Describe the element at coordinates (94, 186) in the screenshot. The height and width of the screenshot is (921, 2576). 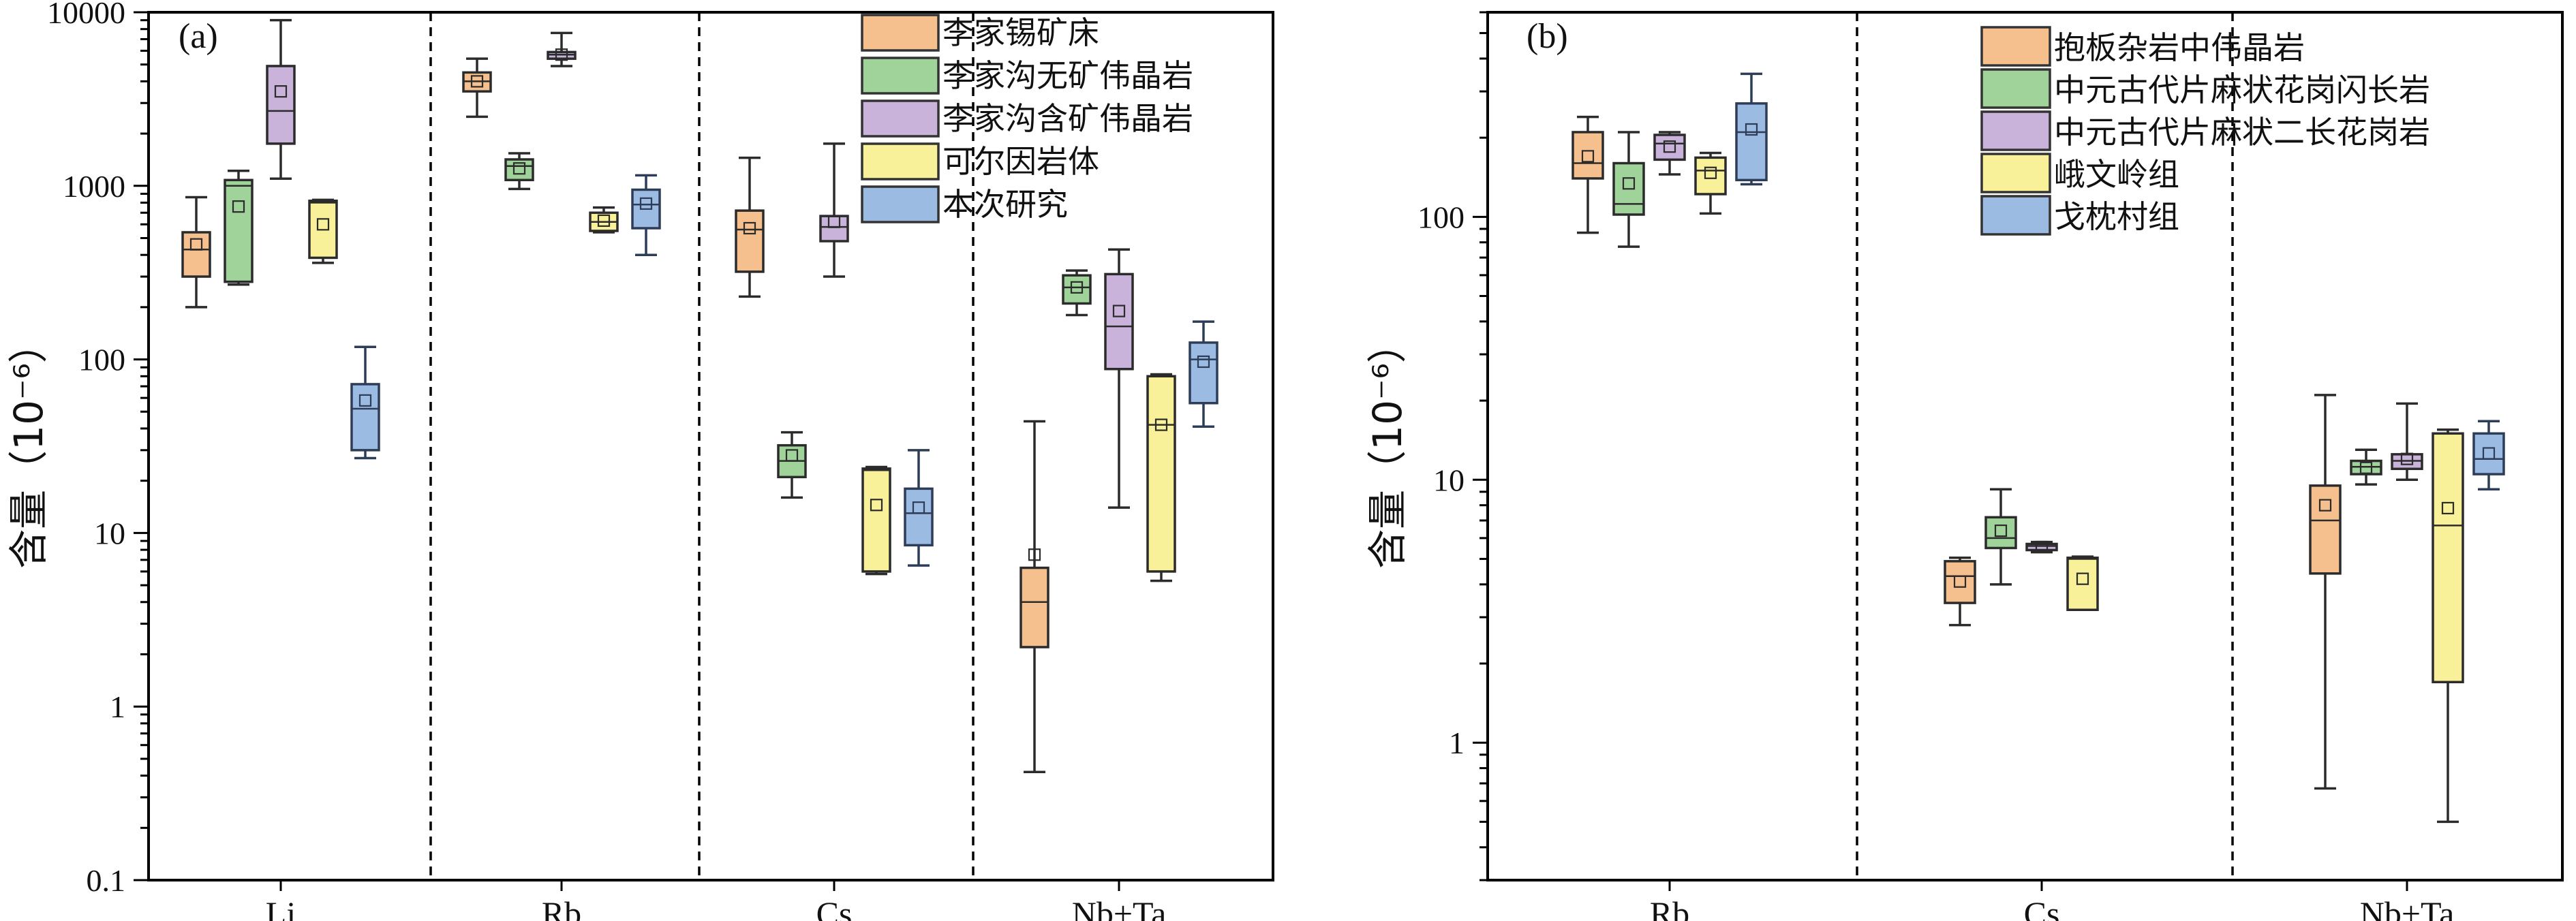
I see `y-tick-label: 1000` at that location.